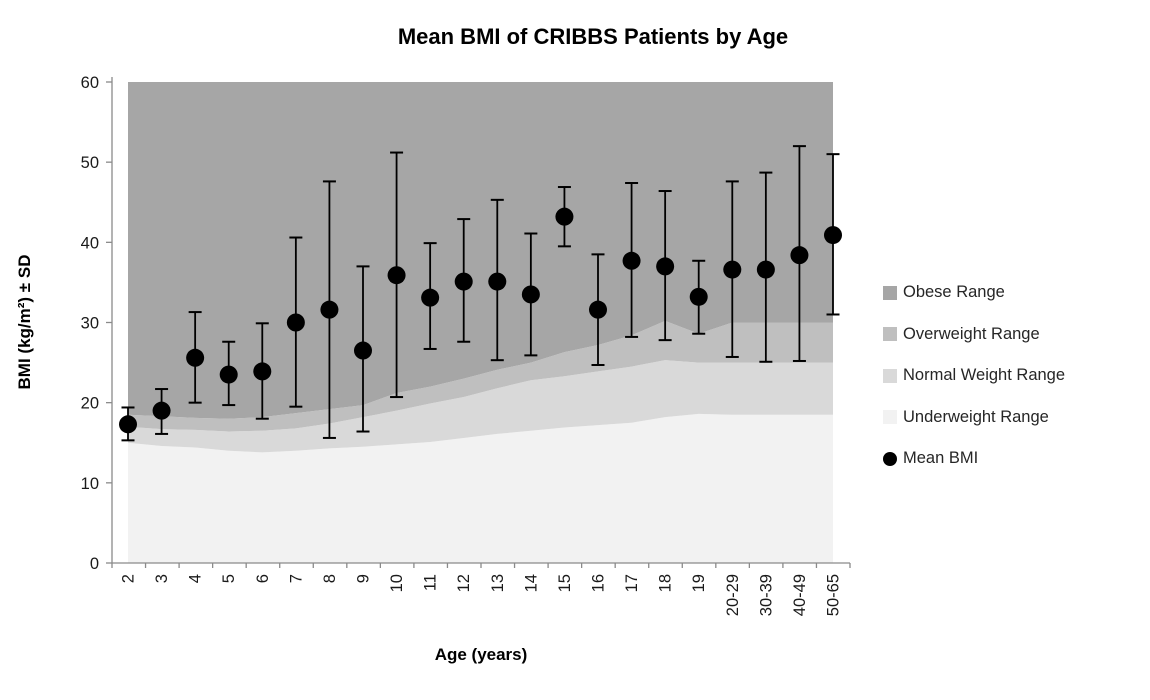 The height and width of the screenshot is (700, 1150). Describe the element at coordinates (890, 458) in the screenshot. I see `legend-circle-marker` at that location.